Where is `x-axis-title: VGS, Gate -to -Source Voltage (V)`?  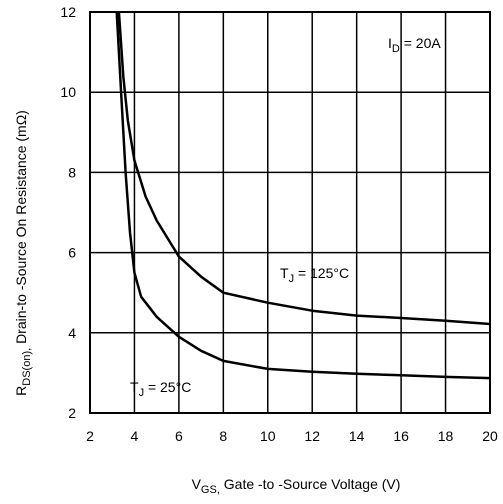 x-axis-title: VGS, Gate -to -Source Voltage (V) is located at coordinates (296, 486).